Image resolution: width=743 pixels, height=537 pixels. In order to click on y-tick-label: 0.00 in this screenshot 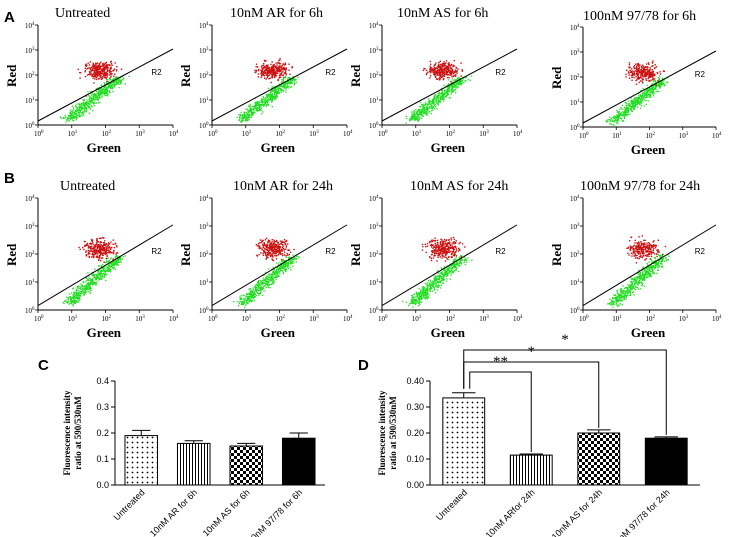, I will do `click(415, 485)`.